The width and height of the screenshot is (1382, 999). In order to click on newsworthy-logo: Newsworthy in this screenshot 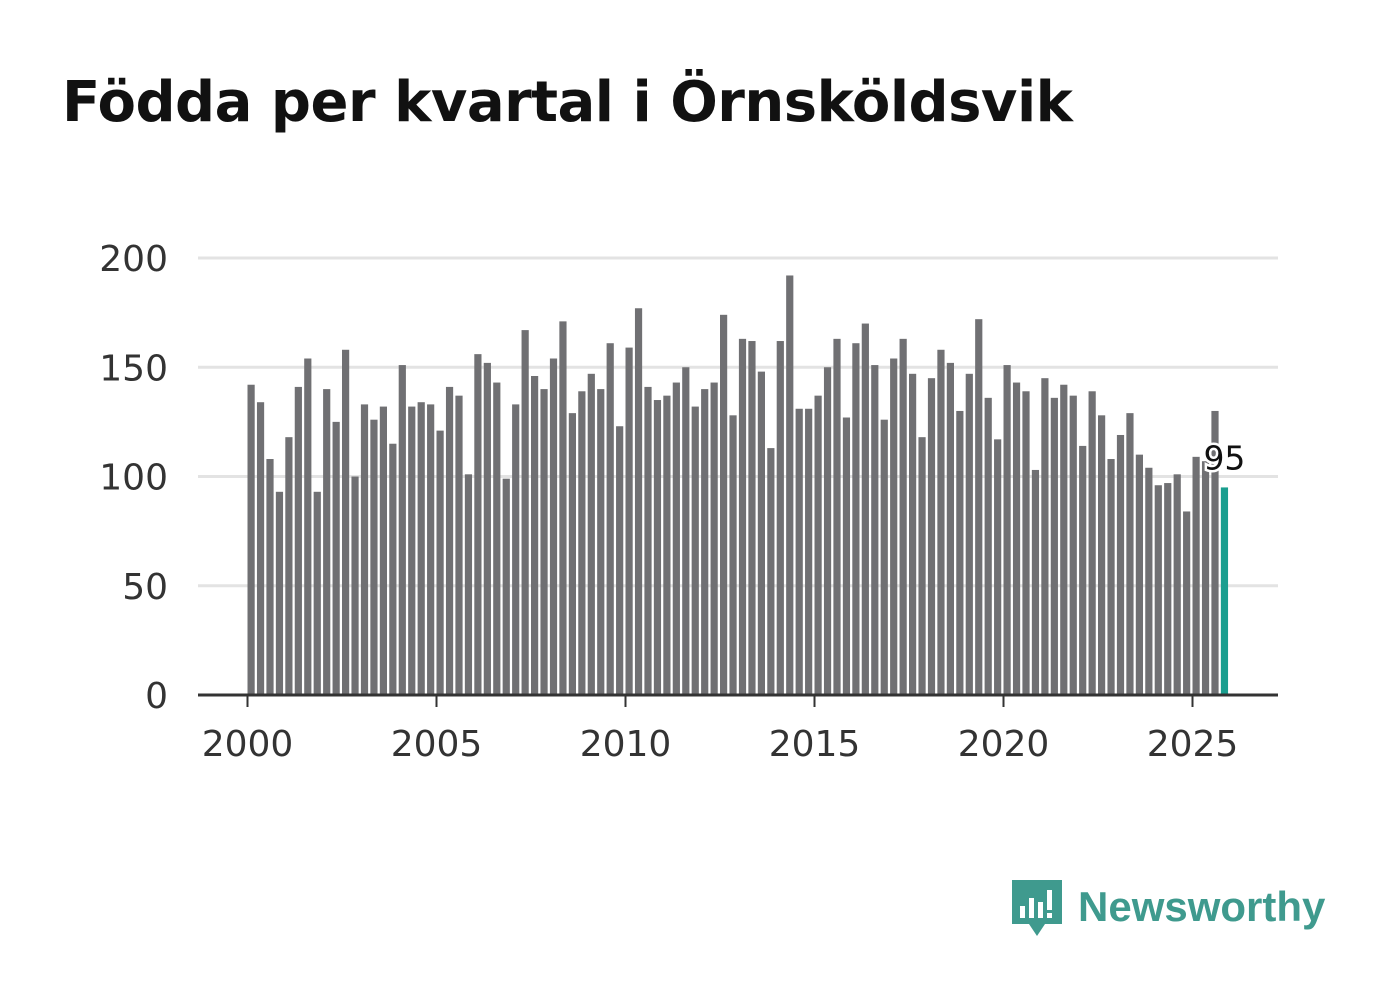, I will do `click(1167, 907)`.